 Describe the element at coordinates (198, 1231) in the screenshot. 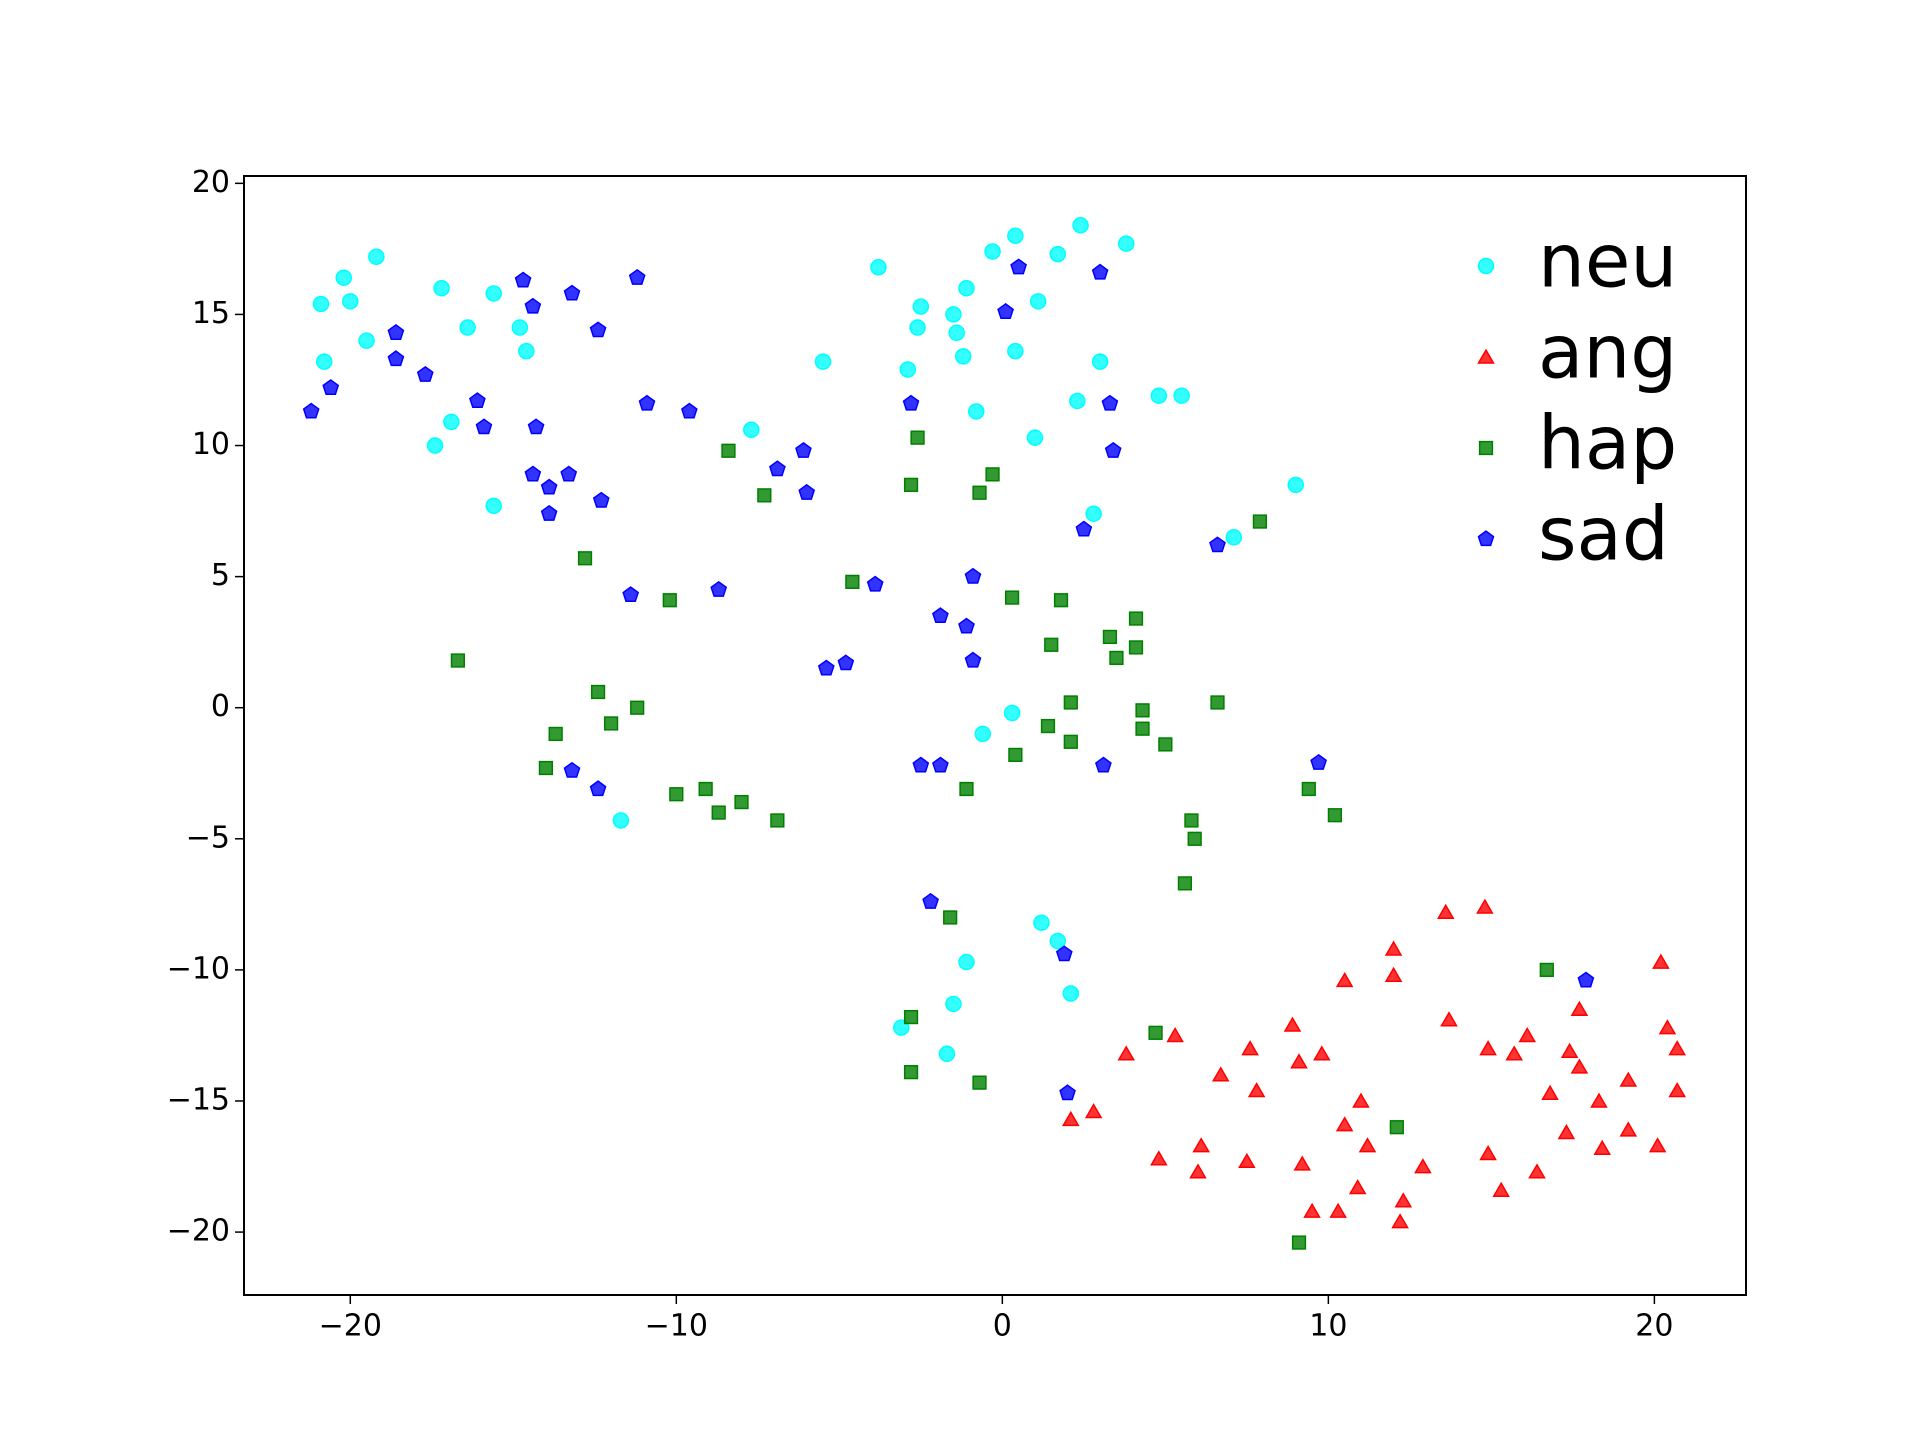

I see `y-tick-label: −20` at that location.